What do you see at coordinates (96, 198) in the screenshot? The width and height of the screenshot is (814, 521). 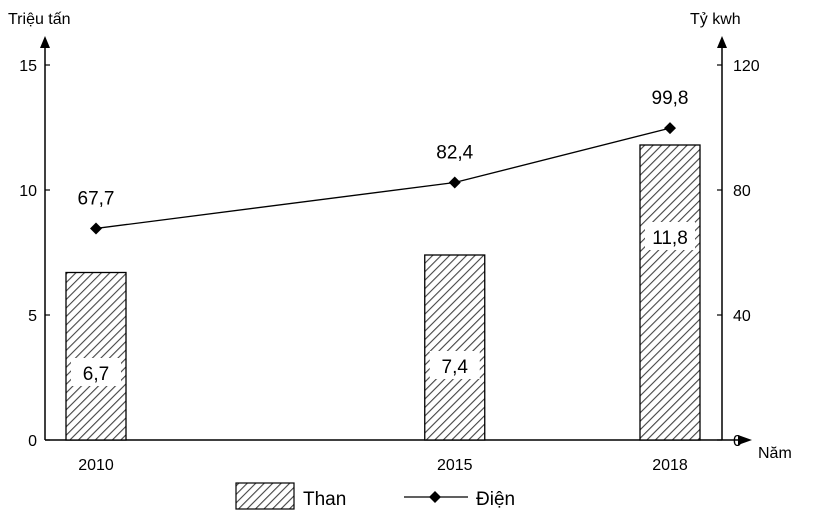 I see `line-value-label: 67,7` at bounding box center [96, 198].